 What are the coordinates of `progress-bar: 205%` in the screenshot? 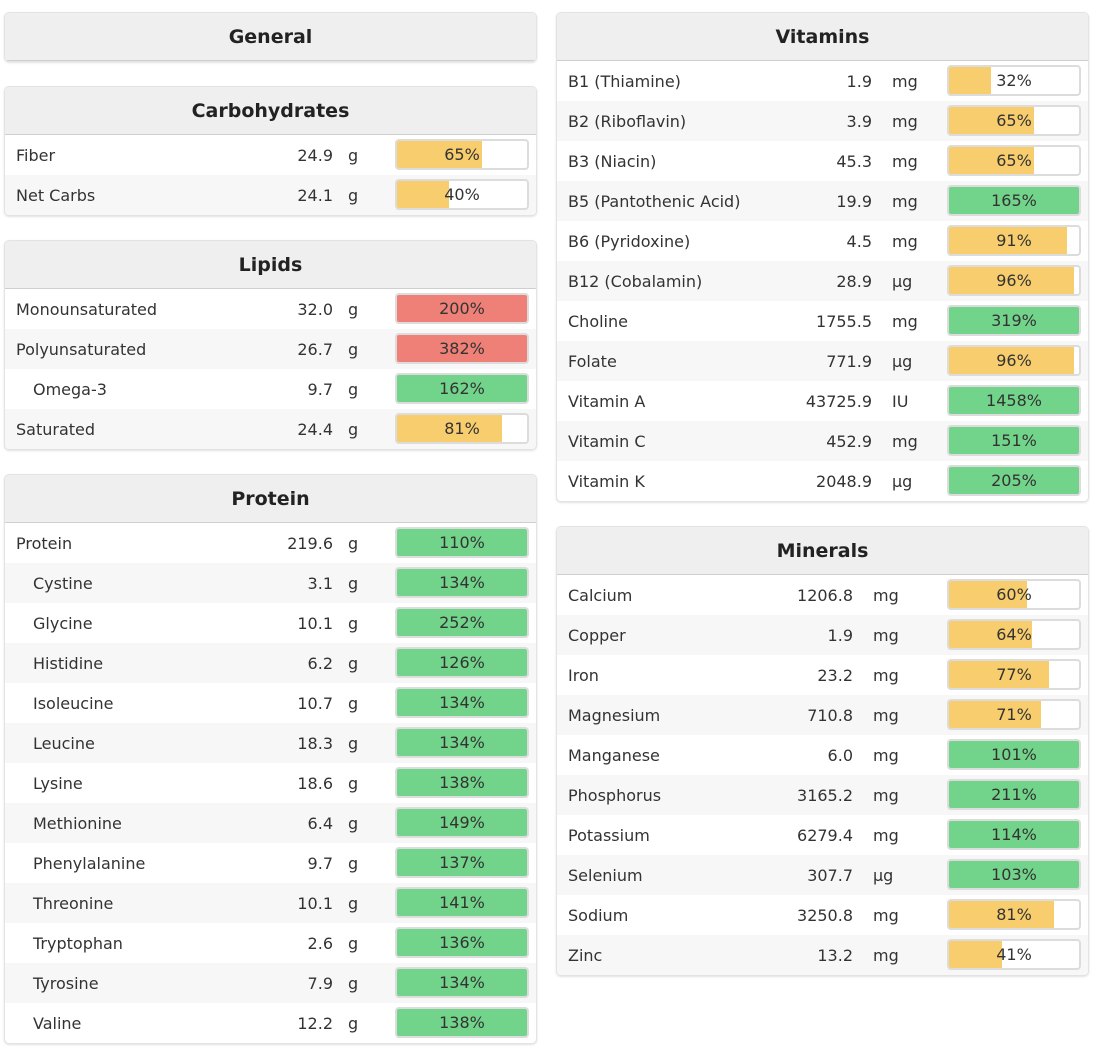 It's located at (1014, 480).